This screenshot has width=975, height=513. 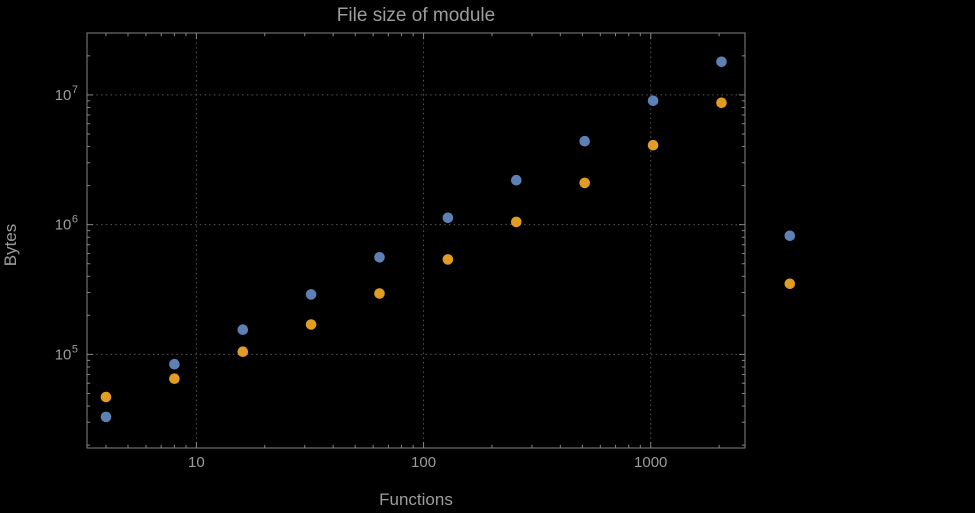 I want to click on x-tick-label: 100, so click(x=423, y=462).